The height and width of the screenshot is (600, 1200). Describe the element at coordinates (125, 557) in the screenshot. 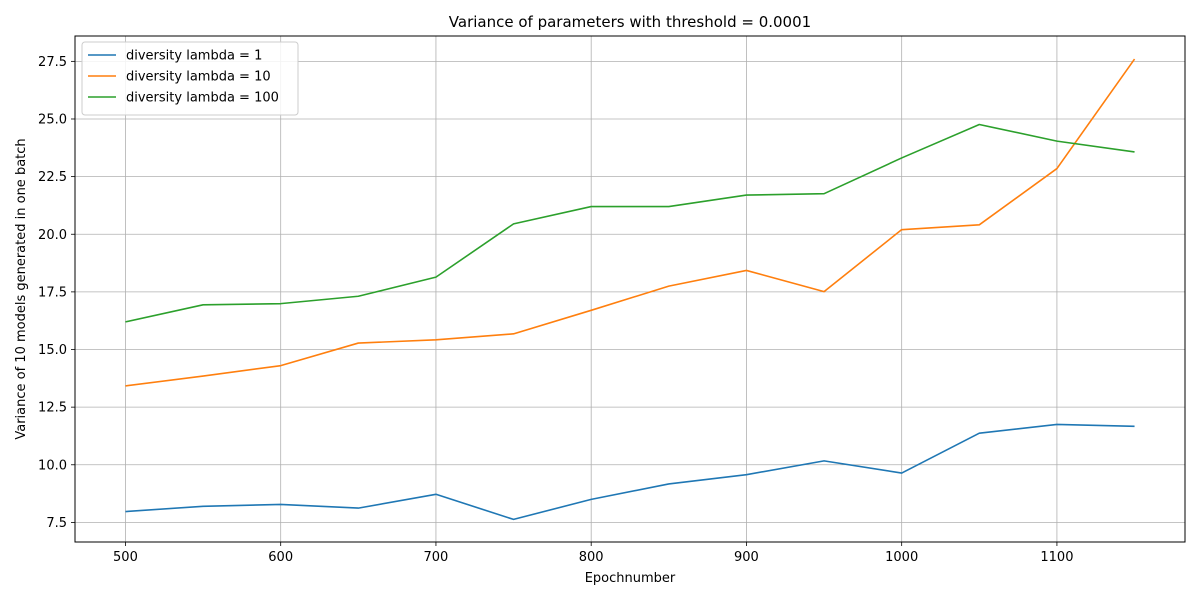

I see `x-tick-label: 500` at that location.